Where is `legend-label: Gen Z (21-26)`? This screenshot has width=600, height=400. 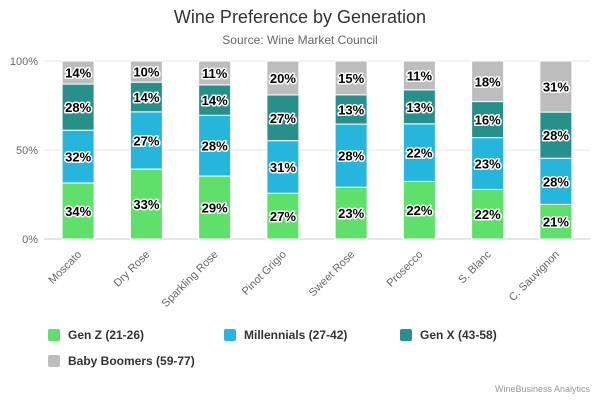
legend-label: Gen Z (21-26) is located at coordinates (106, 335).